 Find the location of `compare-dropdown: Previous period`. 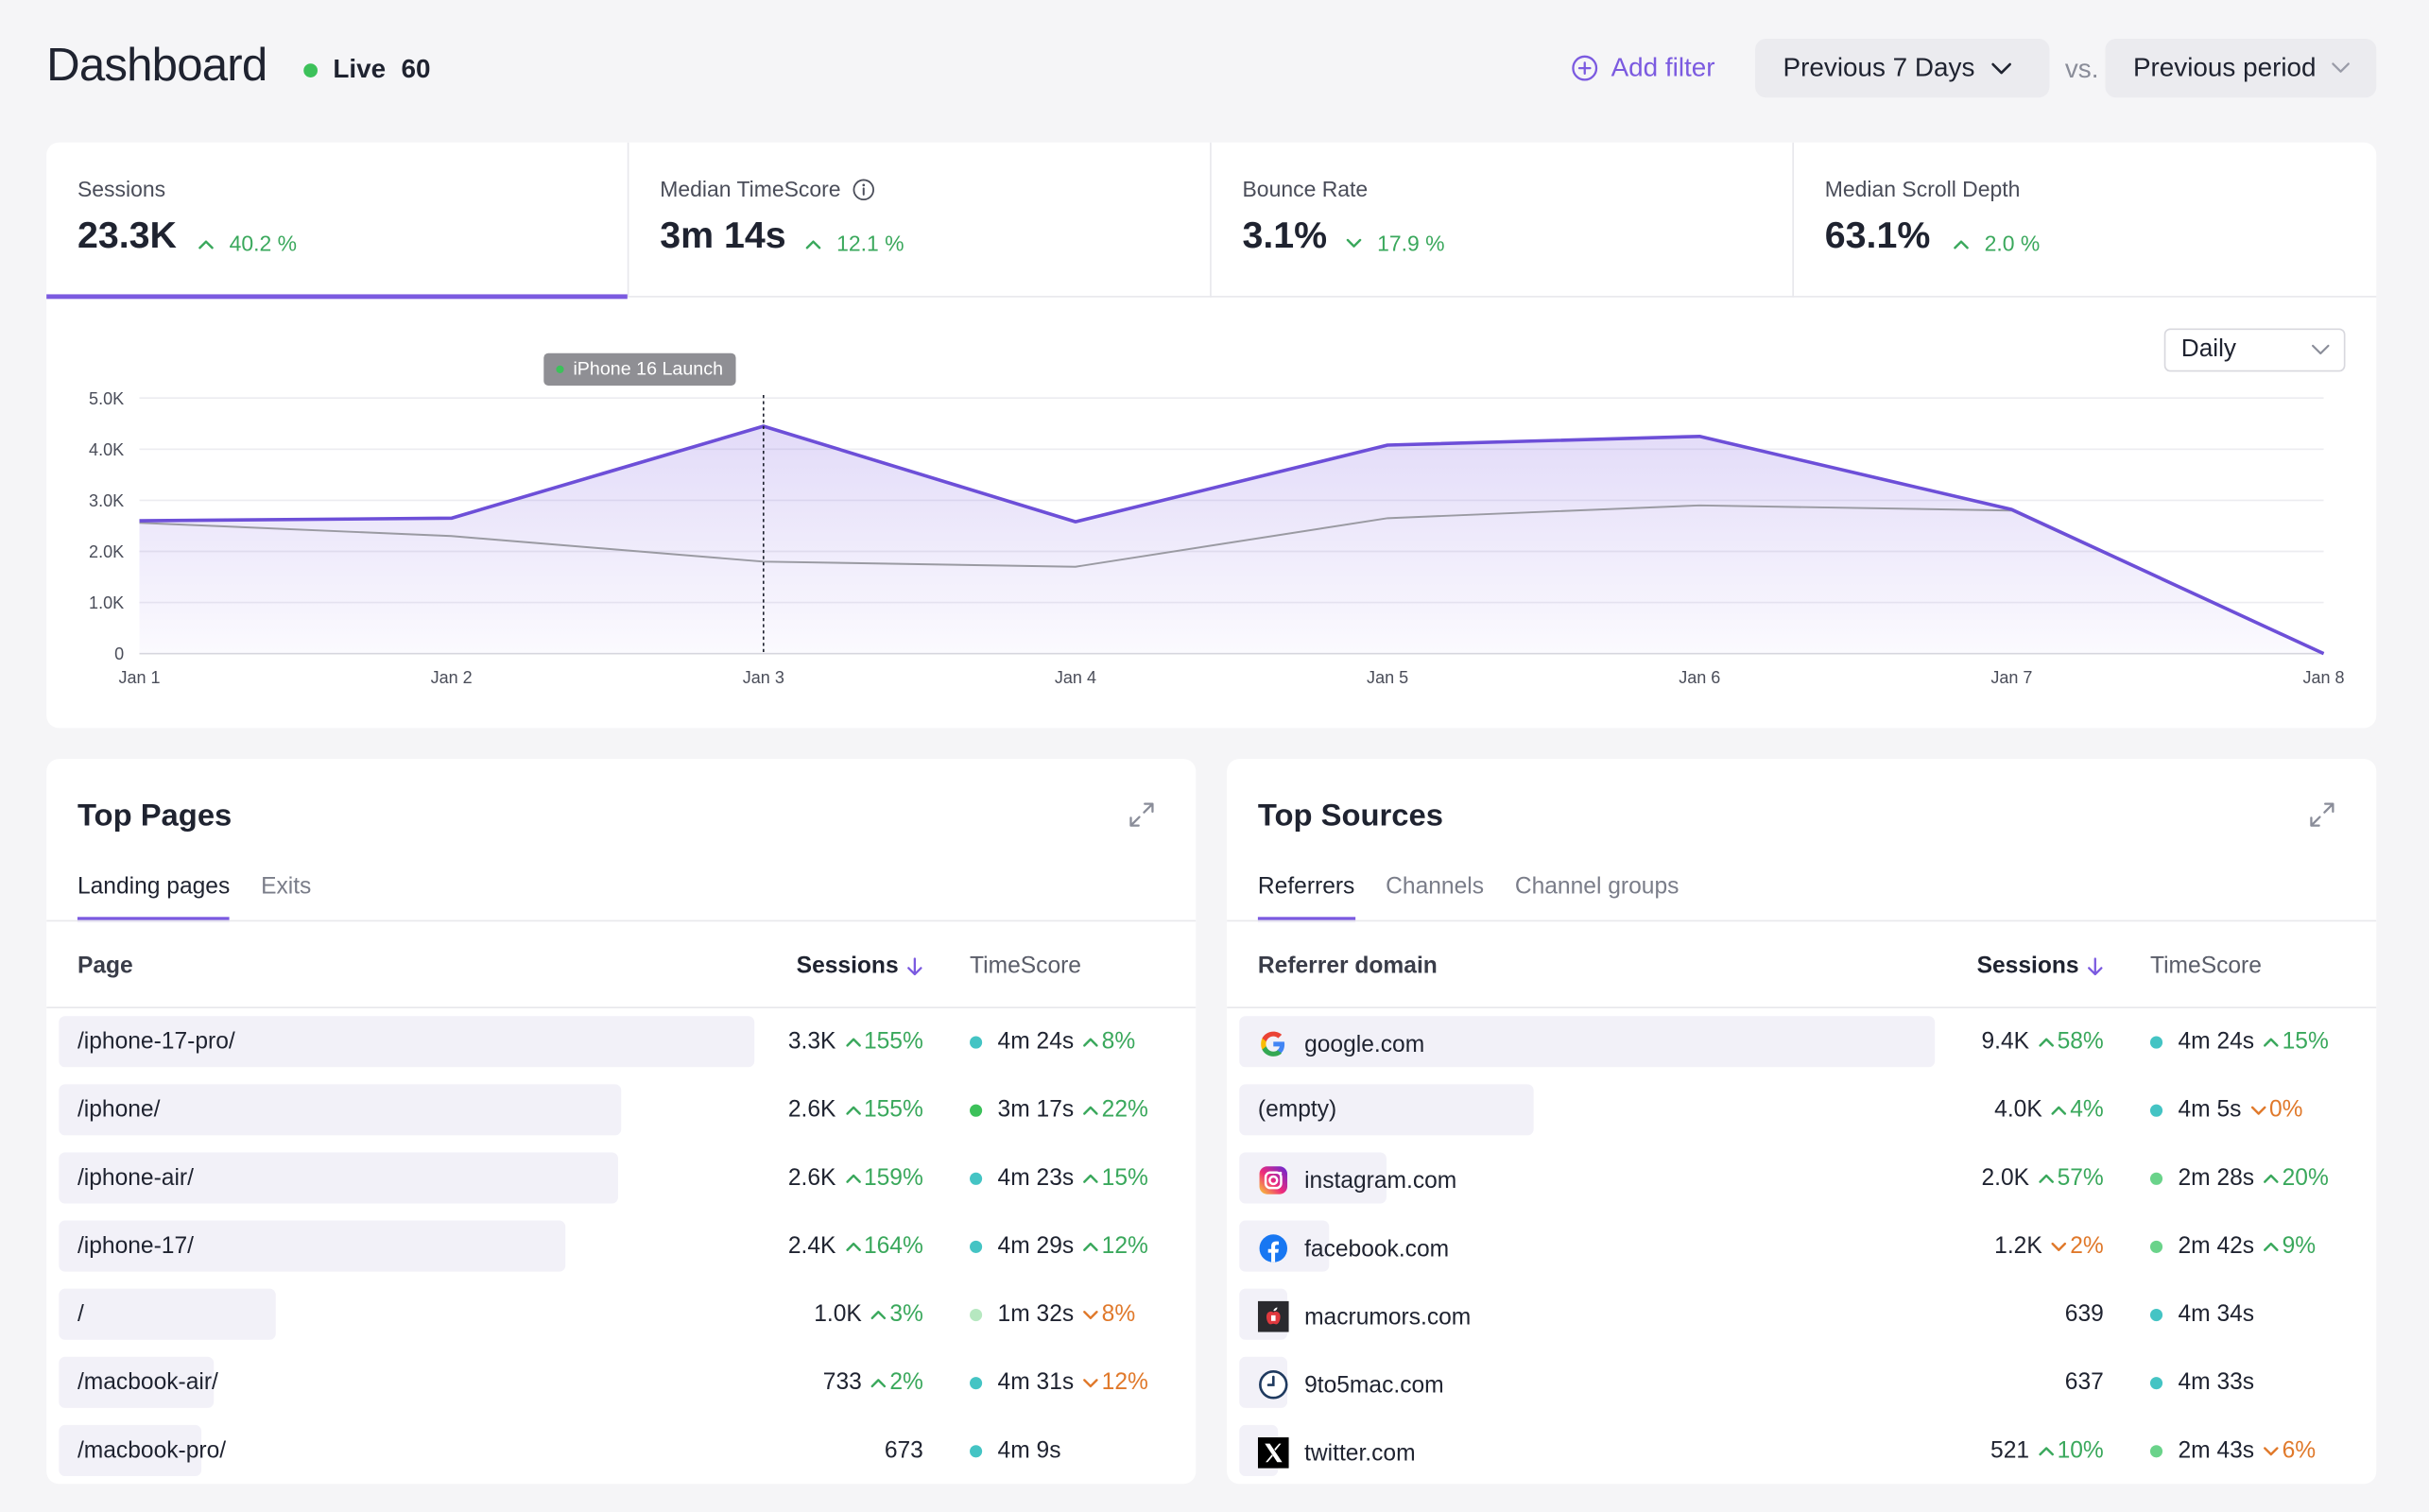

compare-dropdown: Previous period is located at coordinates (2241, 68).